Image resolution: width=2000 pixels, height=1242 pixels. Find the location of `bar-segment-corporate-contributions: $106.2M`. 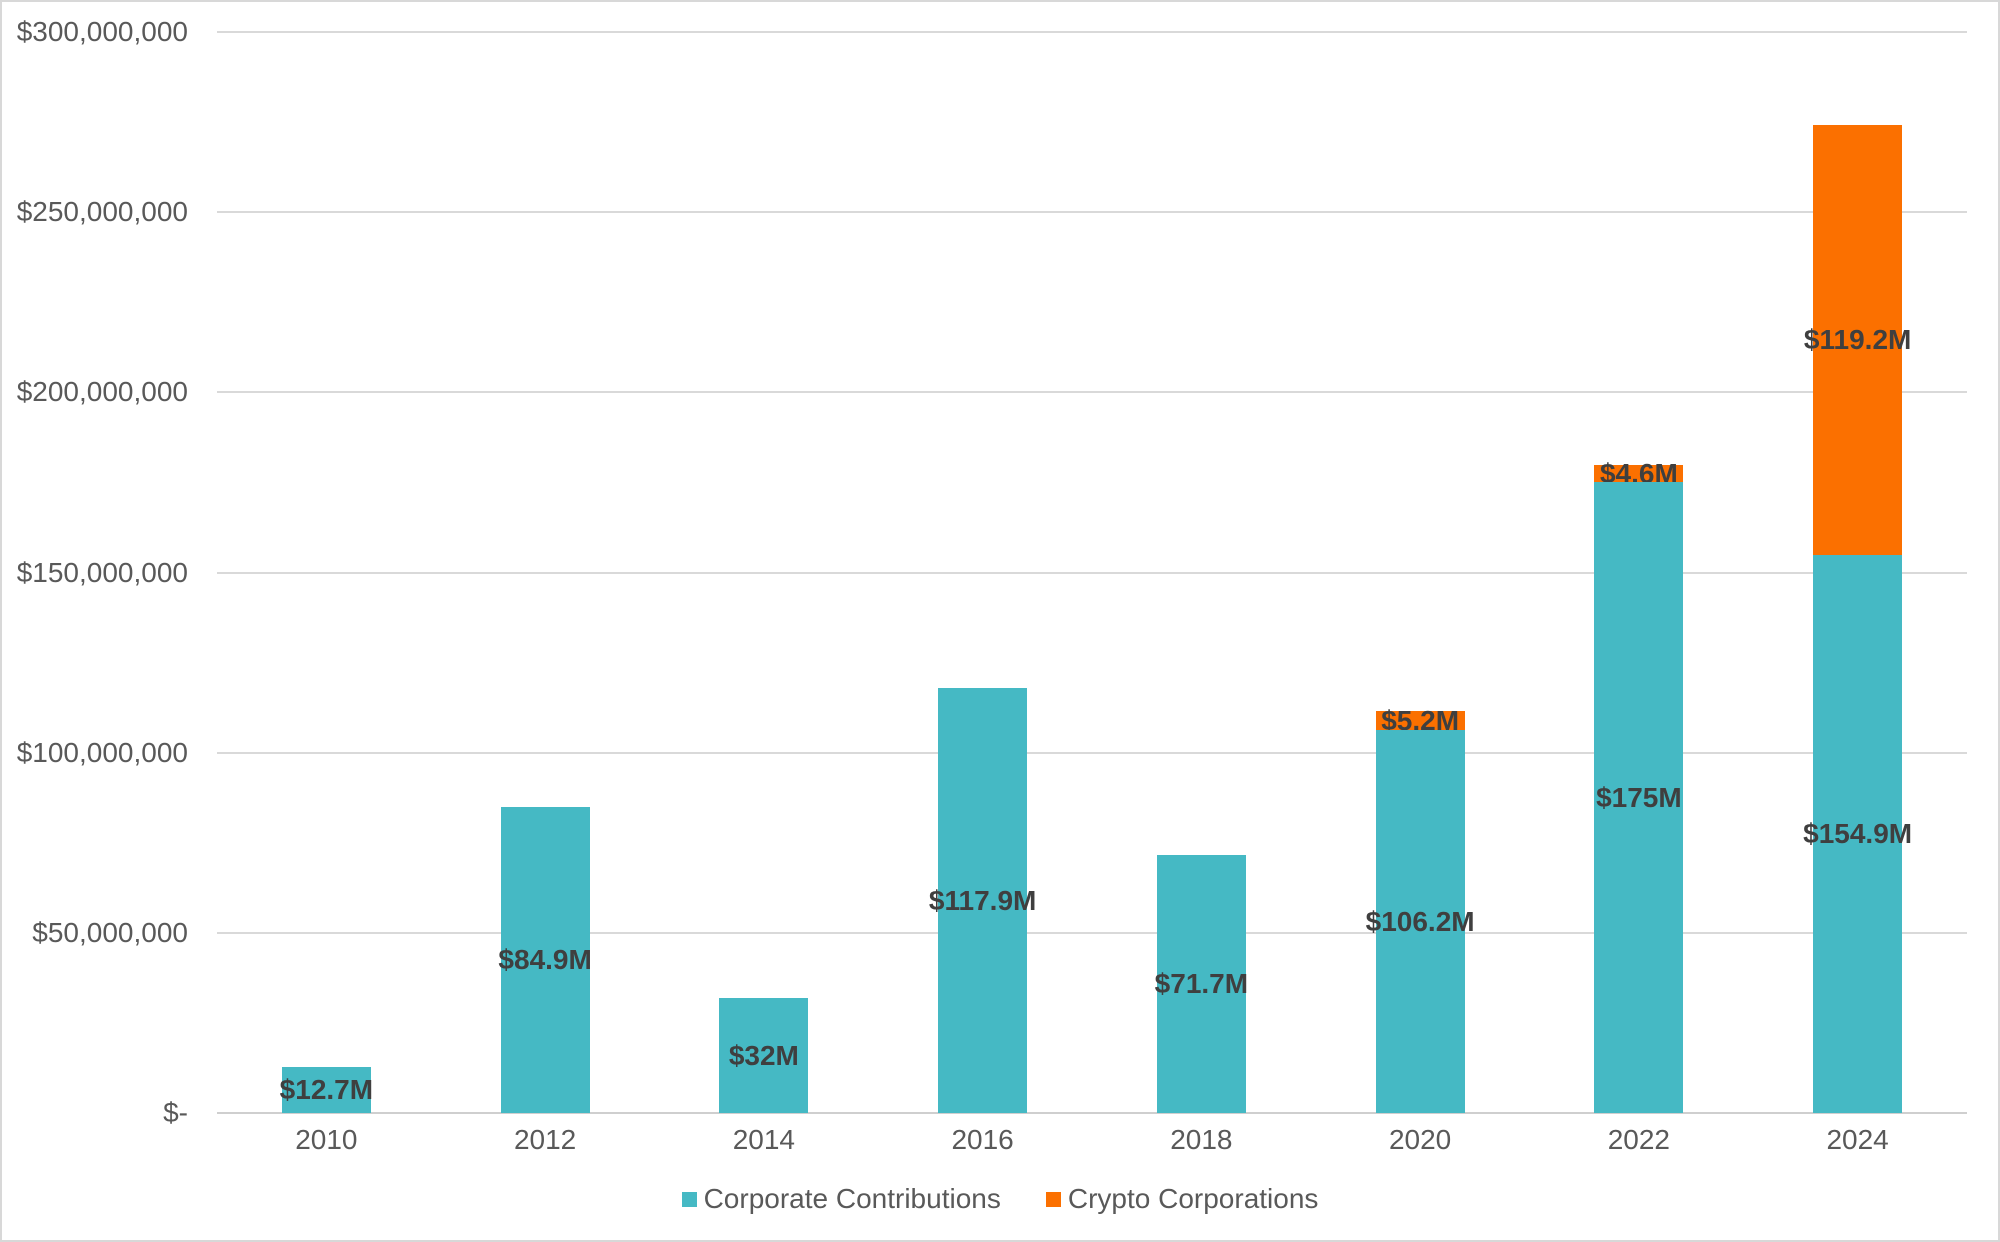

bar-segment-corporate-contributions: $106.2M is located at coordinates (1420, 921).